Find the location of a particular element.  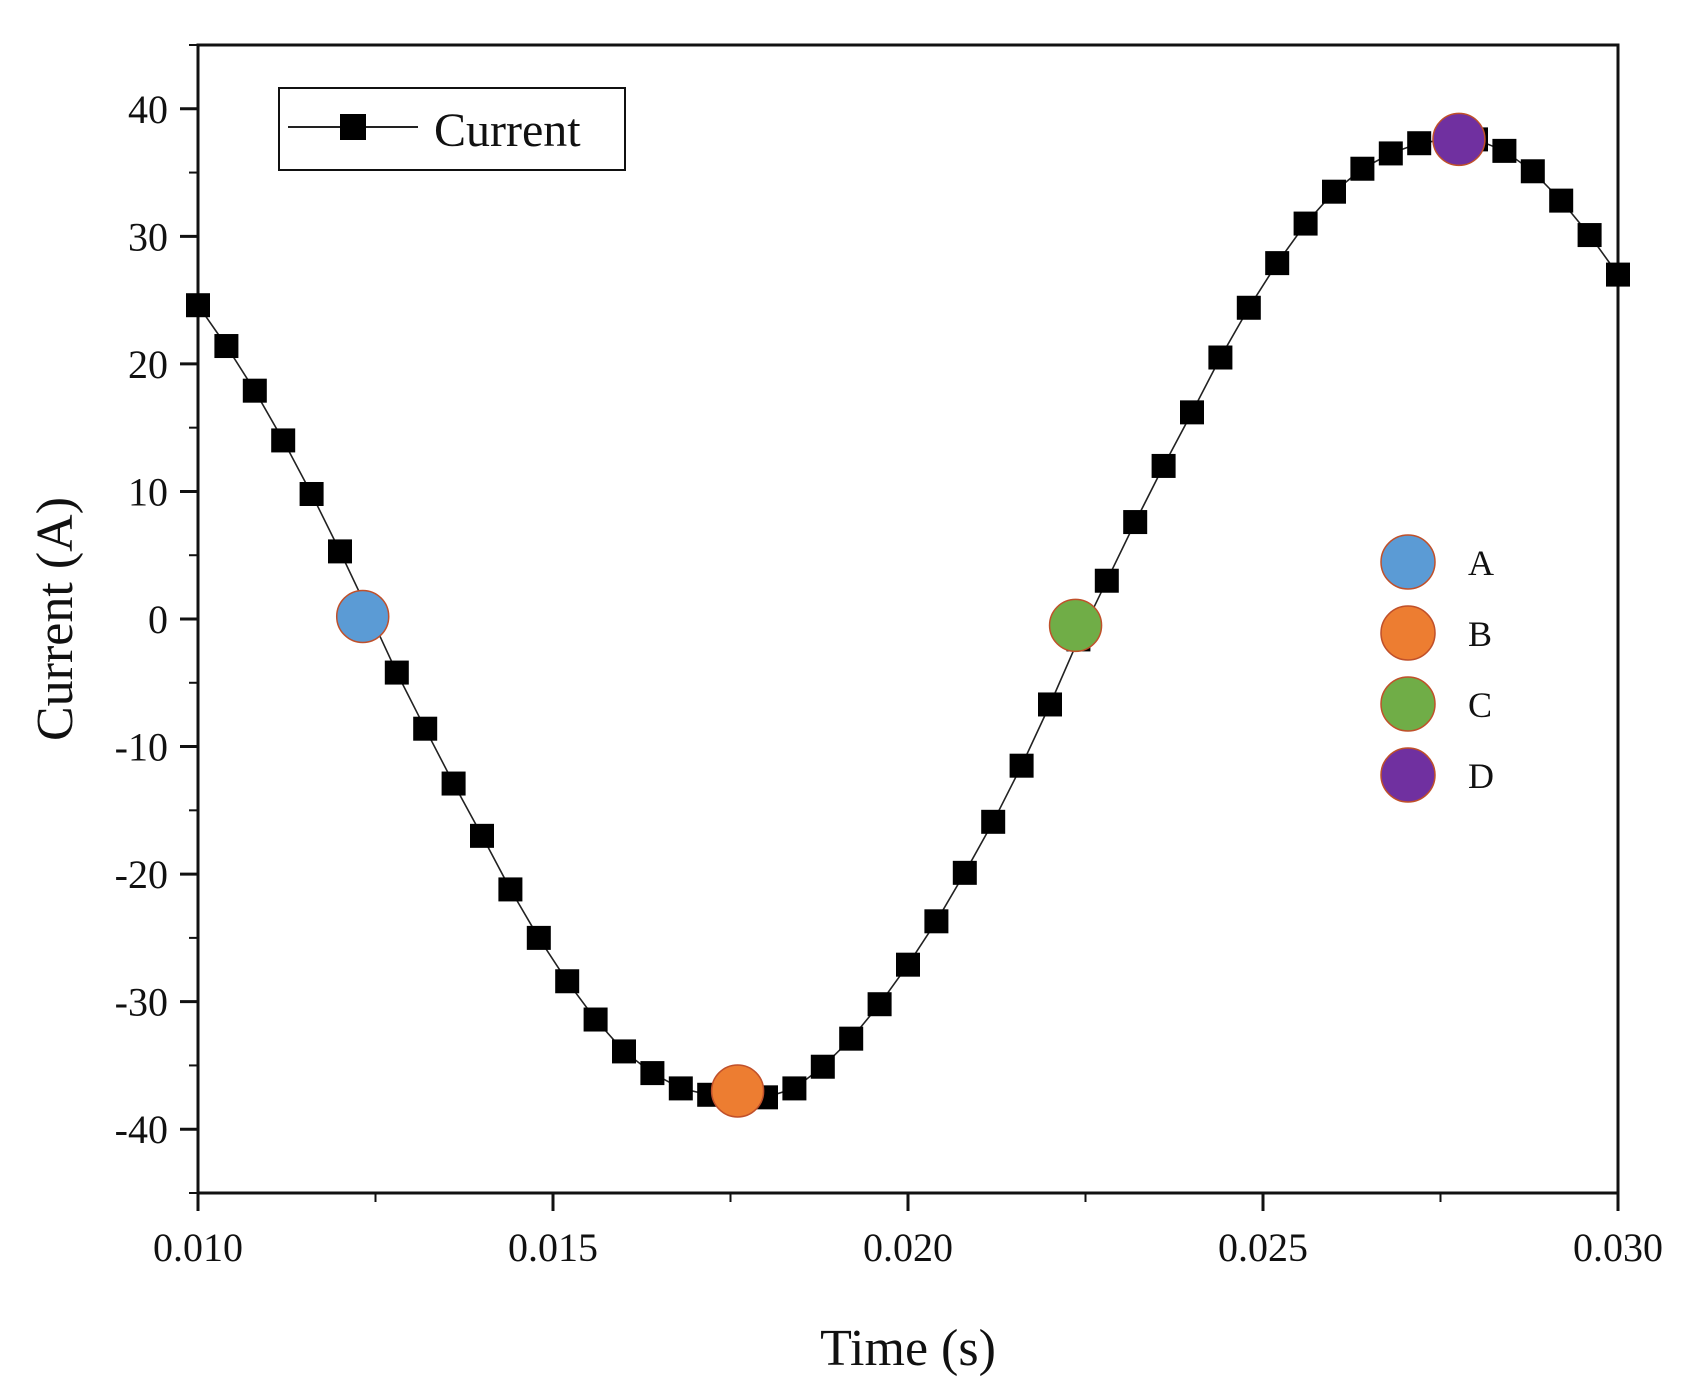

x-tick-label: 0.015 is located at coordinates (553, 1247).